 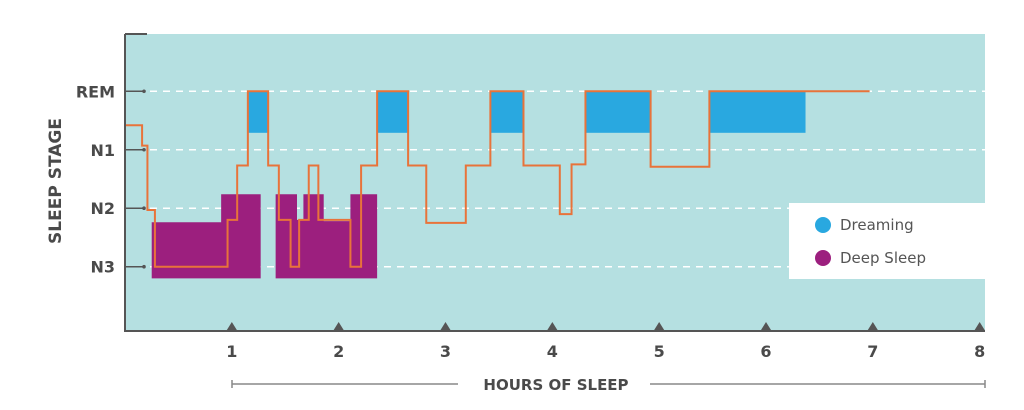 I want to click on x-tick-label-4: 4, so click(x=552, y=351).